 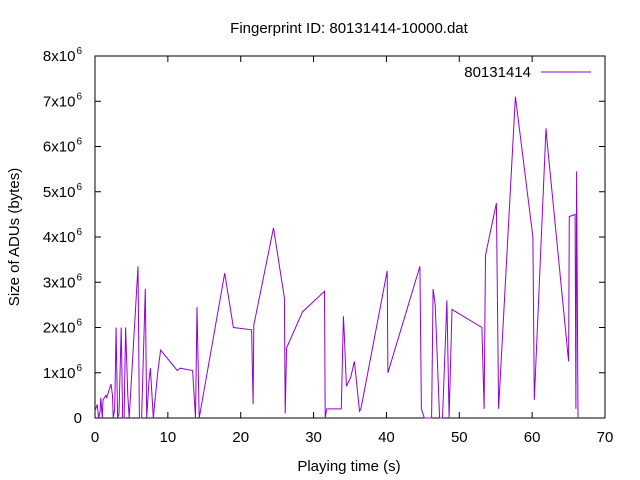 I want to click on legend: 80131414, so click(x=527, y=72).